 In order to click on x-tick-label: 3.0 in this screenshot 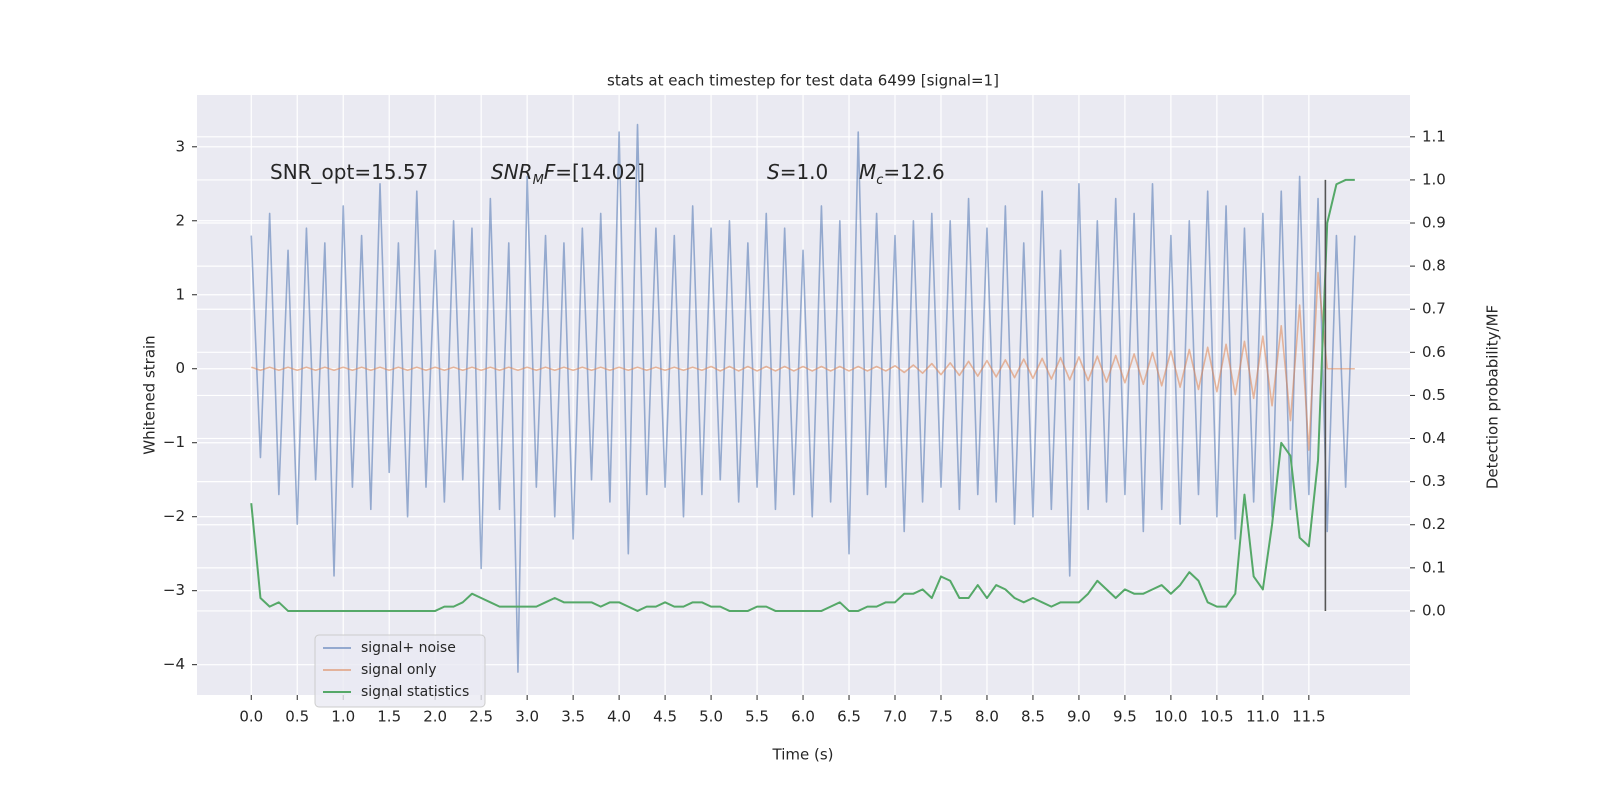, I will do `click(527, 717)`.